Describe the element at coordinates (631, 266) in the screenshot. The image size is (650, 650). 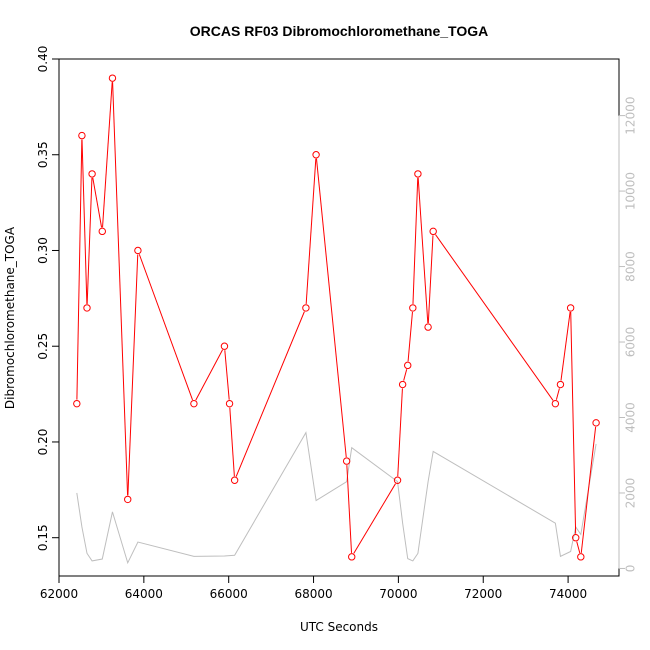
I see `y2-tick-label: 8000` at that location.